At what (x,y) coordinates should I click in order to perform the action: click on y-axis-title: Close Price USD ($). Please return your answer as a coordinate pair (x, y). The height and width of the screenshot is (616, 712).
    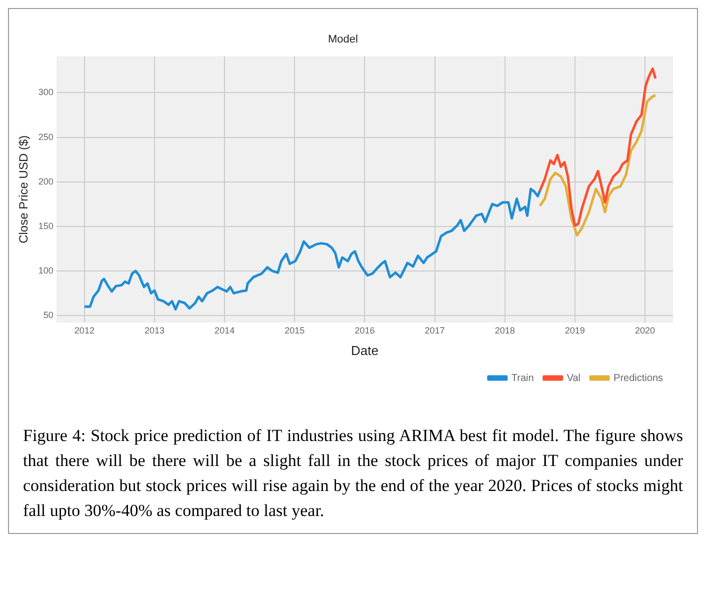
    Looking at the image, I should click on (23, 189).